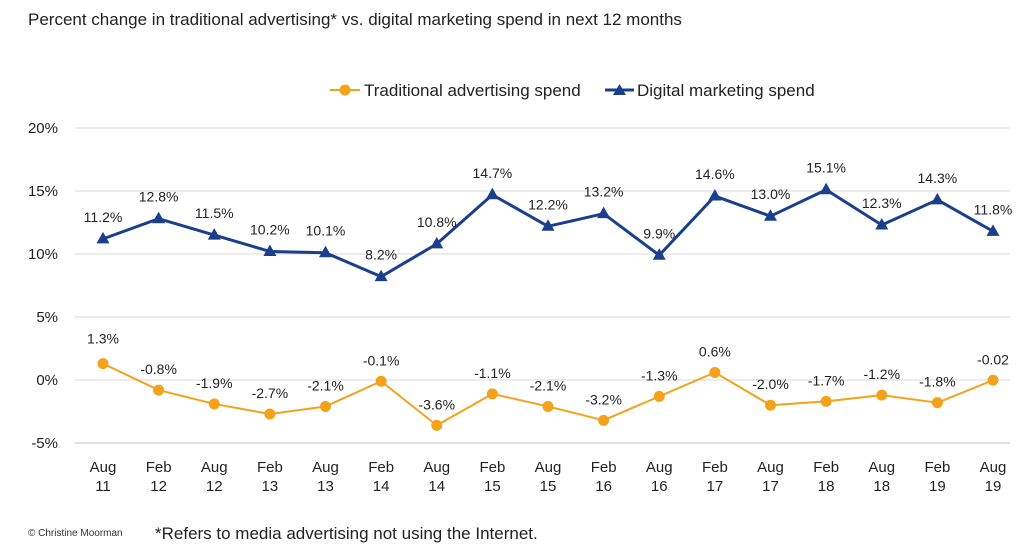 The height and width of the screenshot is (550, 1024). Describe the element at coordinates (659, 375) in the screenshot. I see `data-label-traditional: -1.3%` at that location.